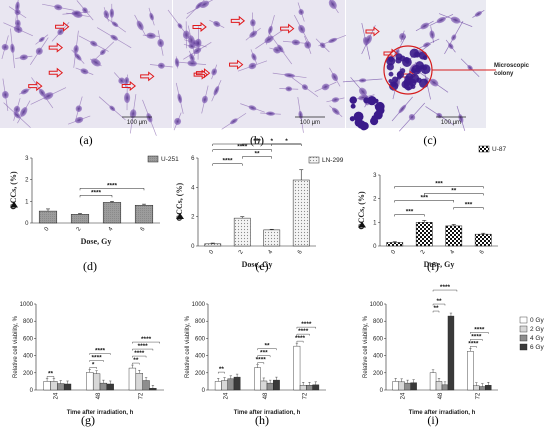 The height and width of the screenshot is (429, 550). Describe the element at coordinates (28, 357) in the screenshot. I see `y-tick-label: 400` at that location.